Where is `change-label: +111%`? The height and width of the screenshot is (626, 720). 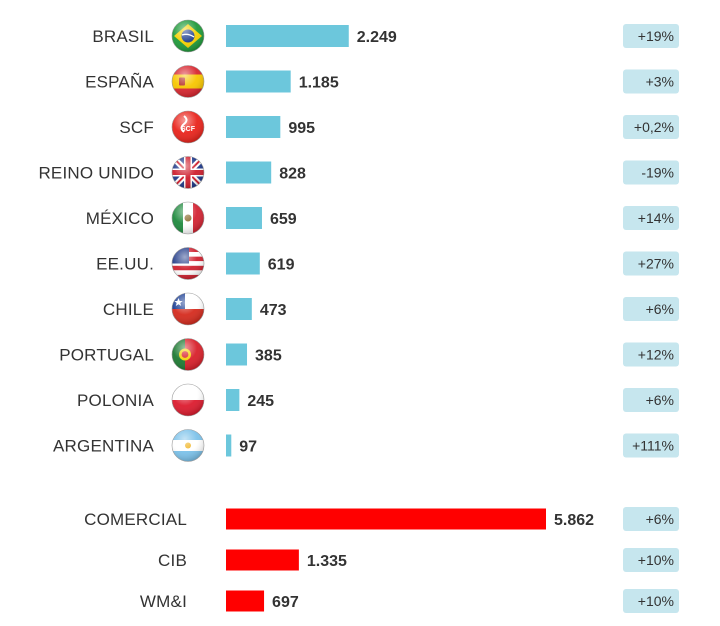 change-label: +111% is located at coordinates (653, 446).